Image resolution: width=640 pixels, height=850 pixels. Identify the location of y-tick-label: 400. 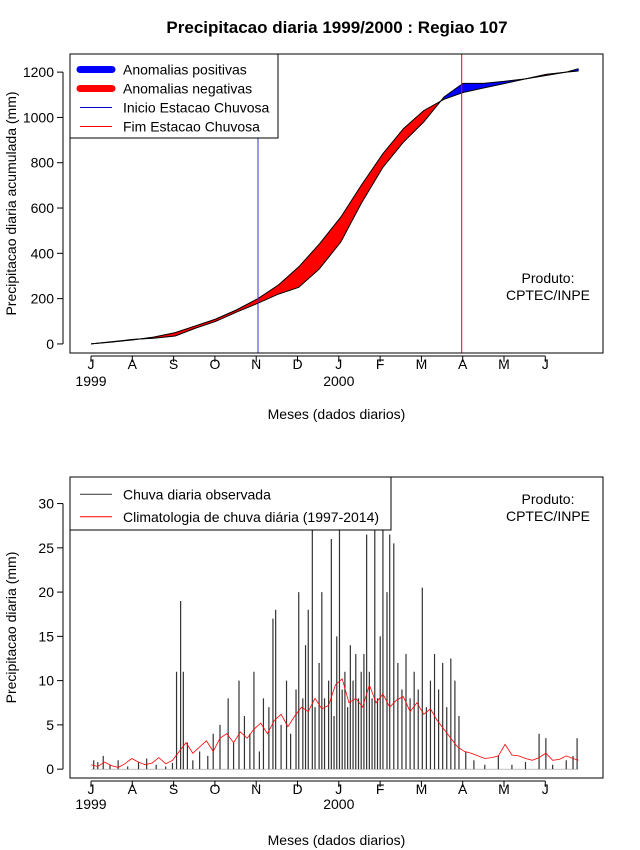
(43, 253).